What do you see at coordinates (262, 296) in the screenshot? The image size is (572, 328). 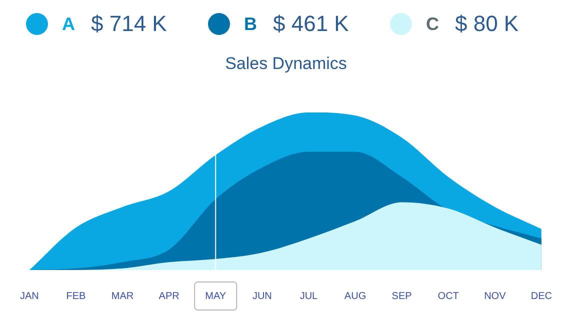 I see `x-tick-label: JUN` at bounding box center [262, 296].